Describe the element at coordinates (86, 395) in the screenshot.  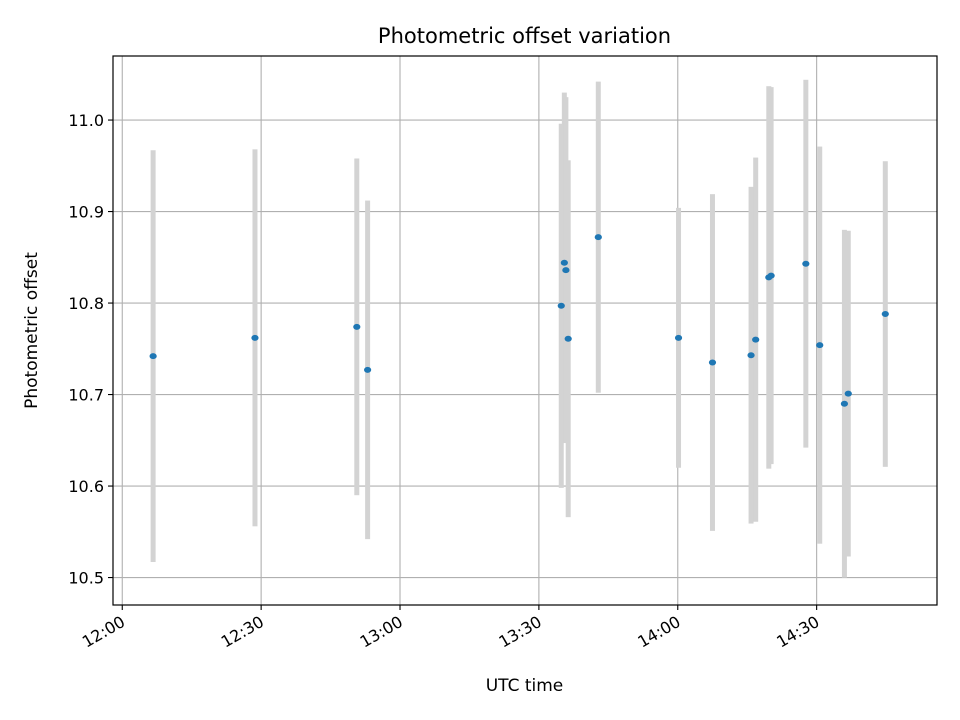
I see `y-tick-label: 10.7` at that location.